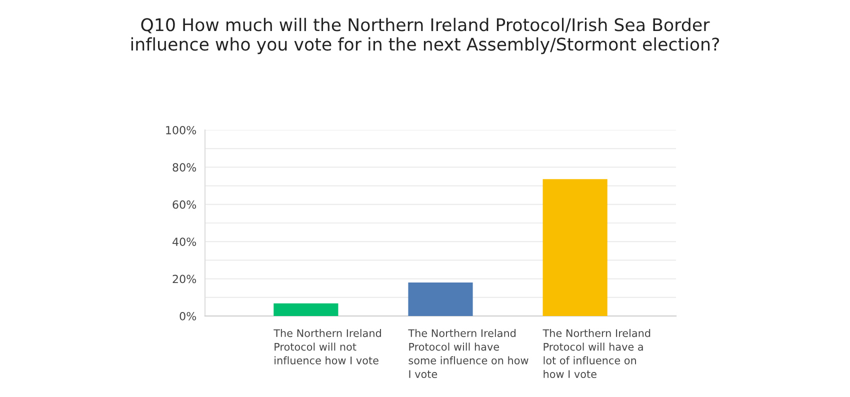  What do you see at coordinates (181, 130) in the screenshot?
I see `y-tick-label: 100%` at bounding box center [181, 130].